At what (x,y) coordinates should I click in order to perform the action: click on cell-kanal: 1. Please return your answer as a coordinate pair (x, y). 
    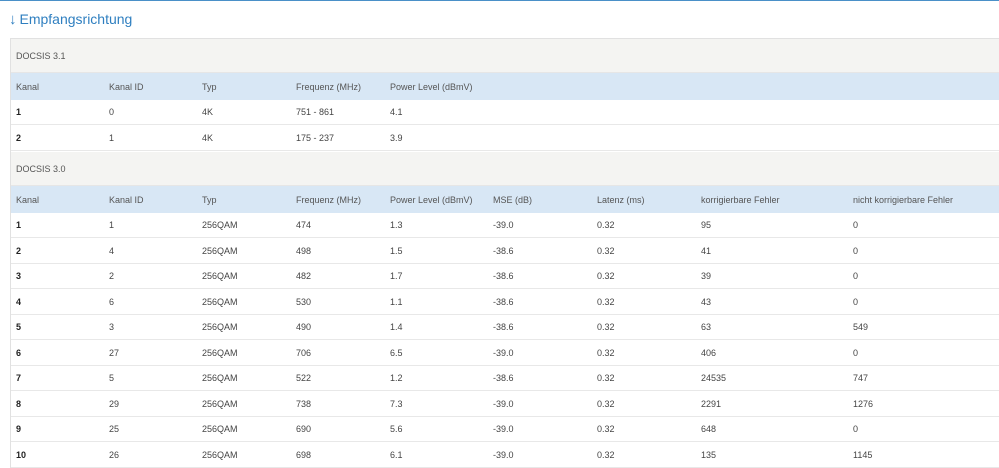
    Looking at the image, I should click on (19, 225).